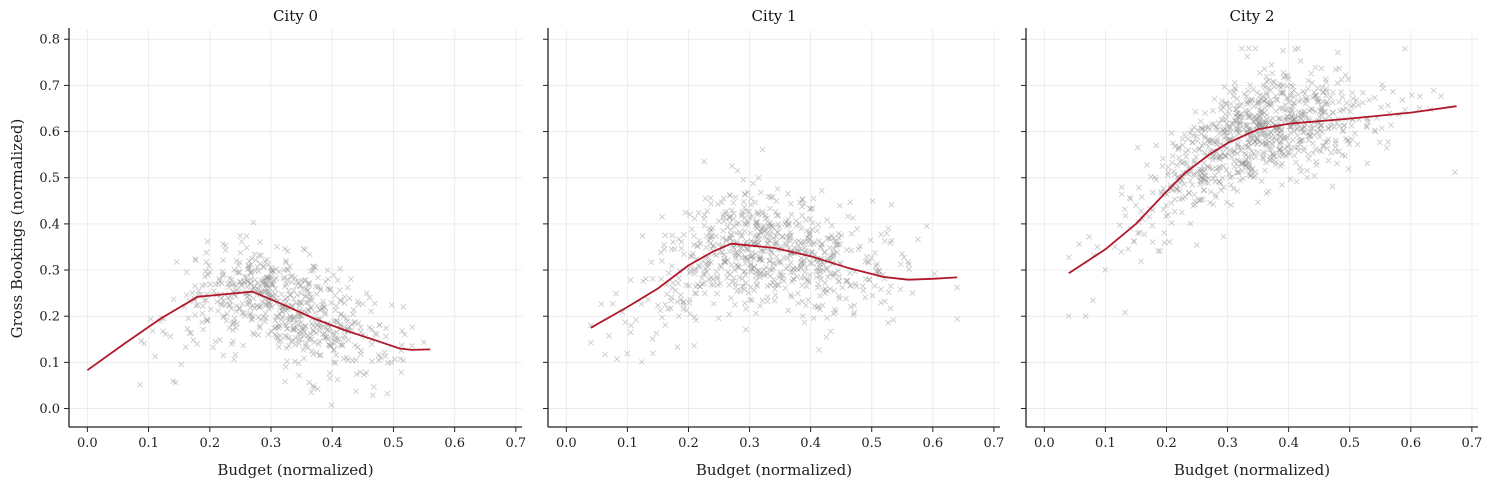  I want to click on panel-title: City 1, so click(773, 16).